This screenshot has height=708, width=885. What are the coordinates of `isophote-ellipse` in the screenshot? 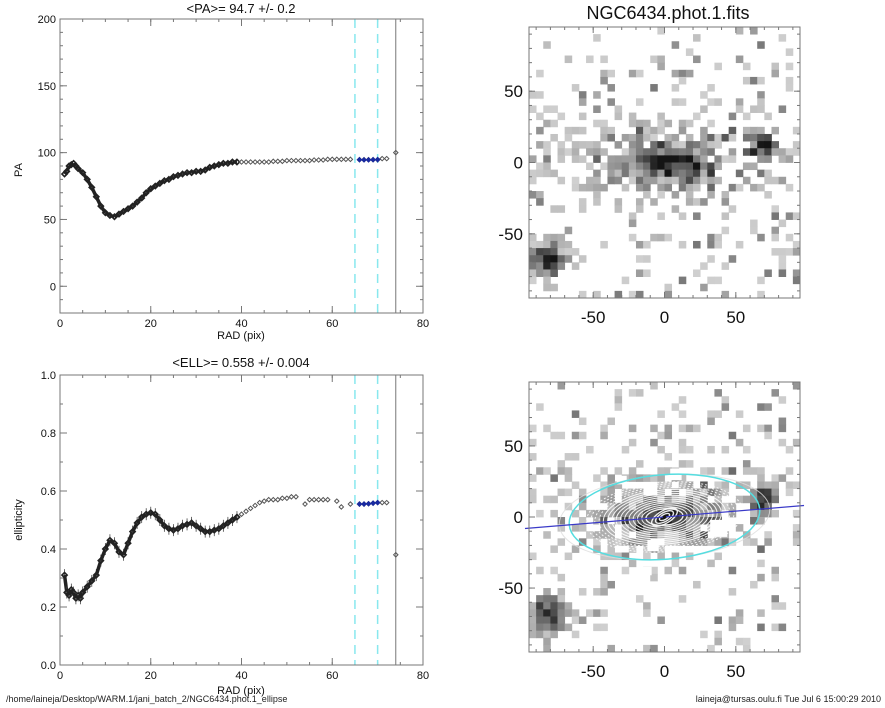 It's located at (664, 517).